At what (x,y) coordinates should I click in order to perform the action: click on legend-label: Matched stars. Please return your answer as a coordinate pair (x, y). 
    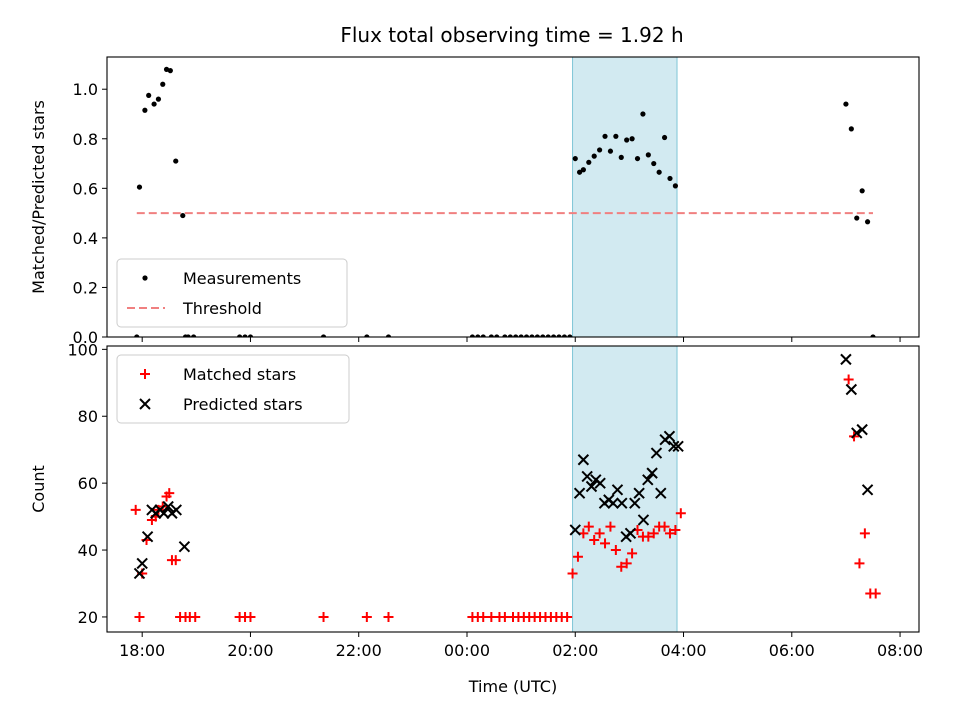
    Looking at the image, I should click on (239, 374).